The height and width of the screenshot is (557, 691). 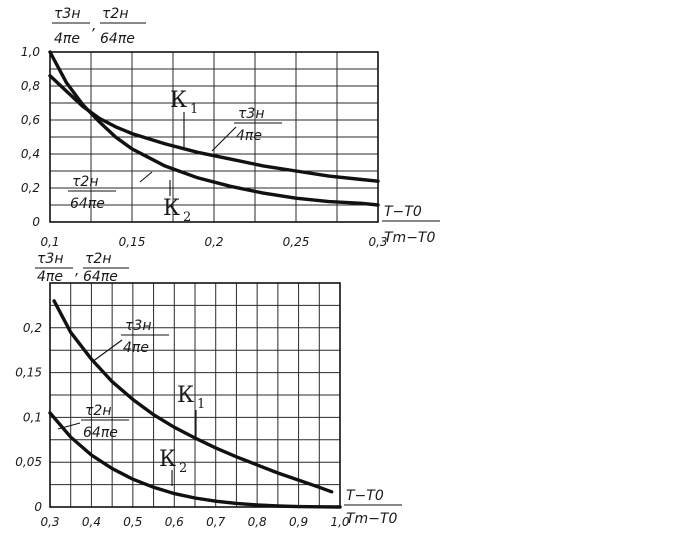 What do you see at coordinates (91, 522) in the screenshot?
I see `x-tick-label: 0,4` at bounding box center [91, 522].